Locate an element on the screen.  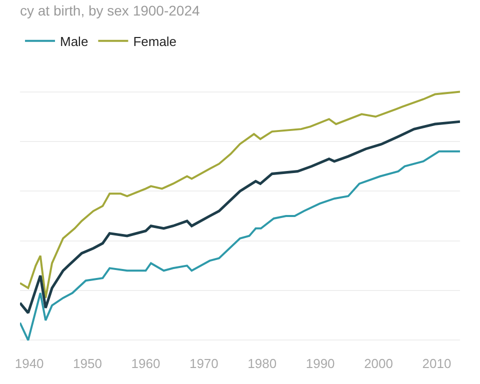
x-tick-label: 2010 is located at coordinates (437, 363).